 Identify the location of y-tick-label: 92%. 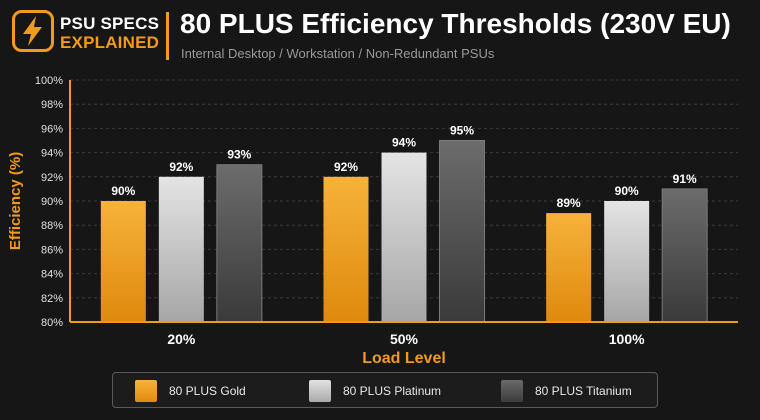
(52, 178).